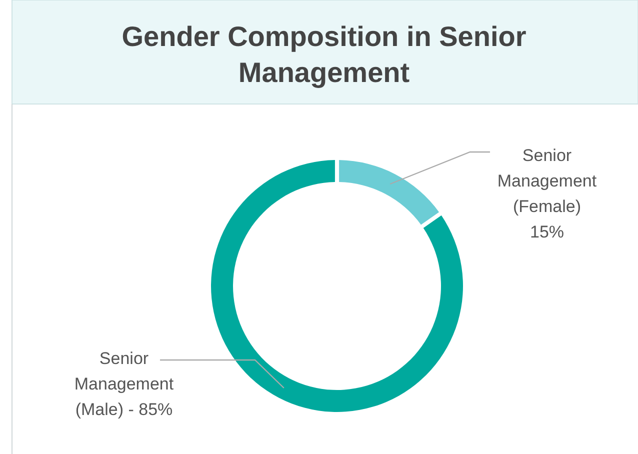 This screenshot has height=454, width=638. What do you see at coordinates (547, 181) in the screenshot?
I see `slice-label: Senior Management (Female)` at bounding box center [547, 181].